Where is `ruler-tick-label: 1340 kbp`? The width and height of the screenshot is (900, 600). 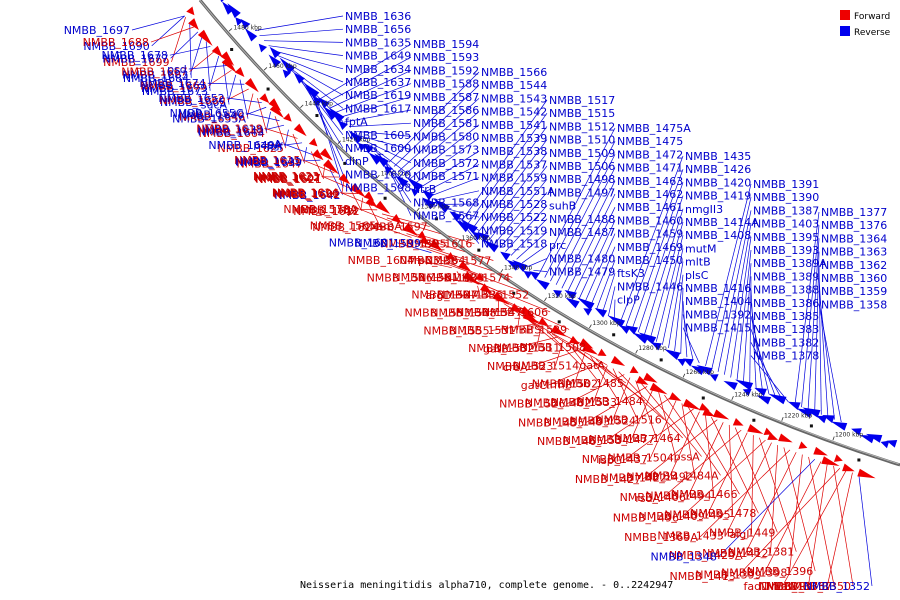
ruler-tick-label: 1340 kbp is located at coordinates (518, 268).